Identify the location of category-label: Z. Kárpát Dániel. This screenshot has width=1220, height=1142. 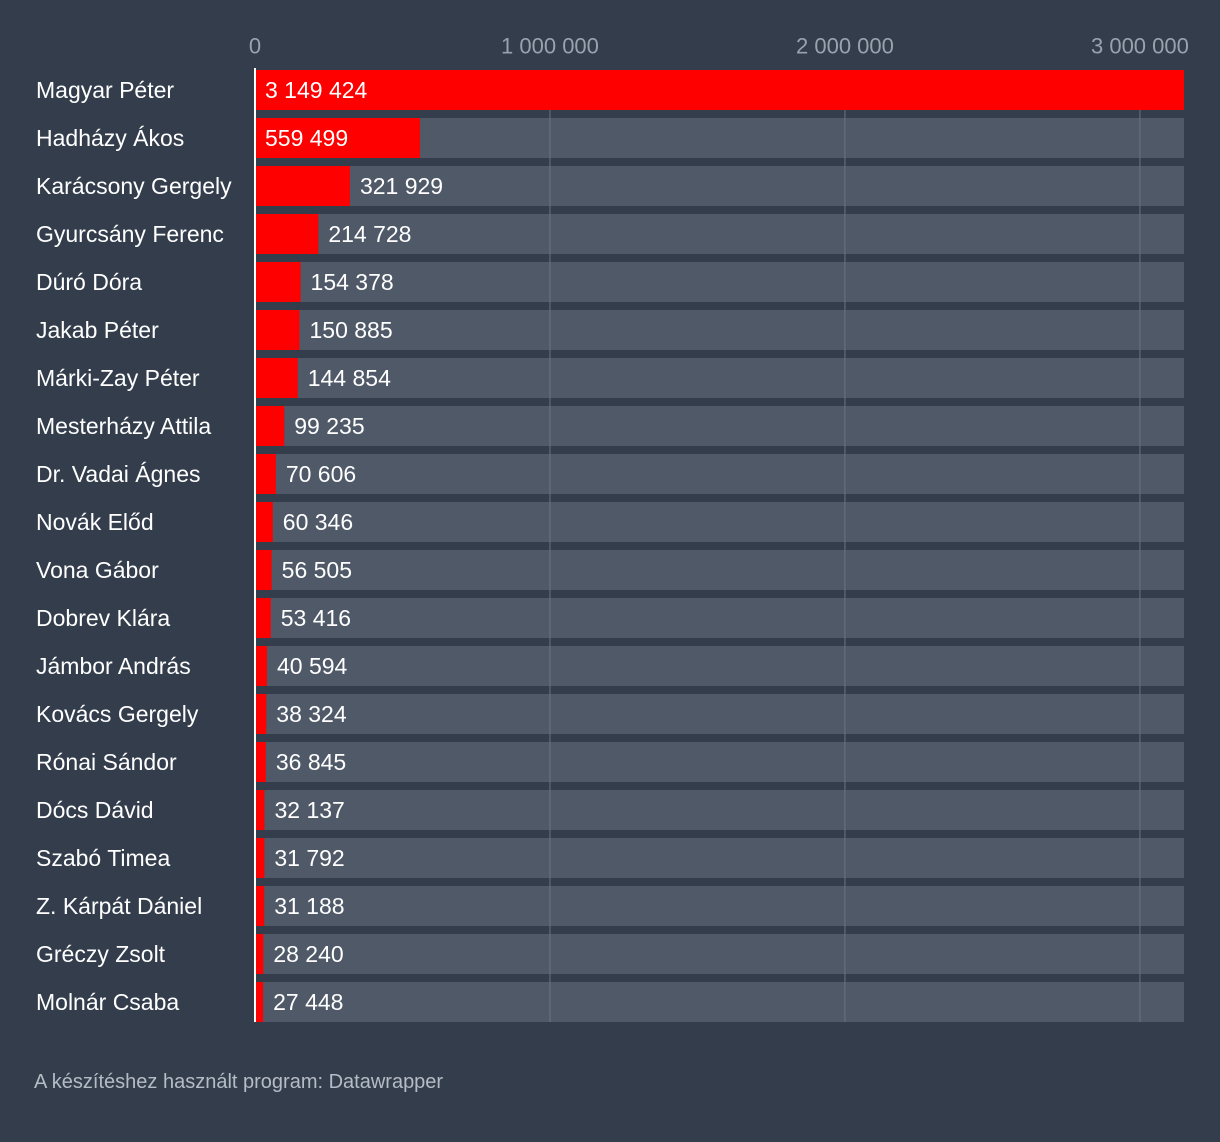
(119, 906).